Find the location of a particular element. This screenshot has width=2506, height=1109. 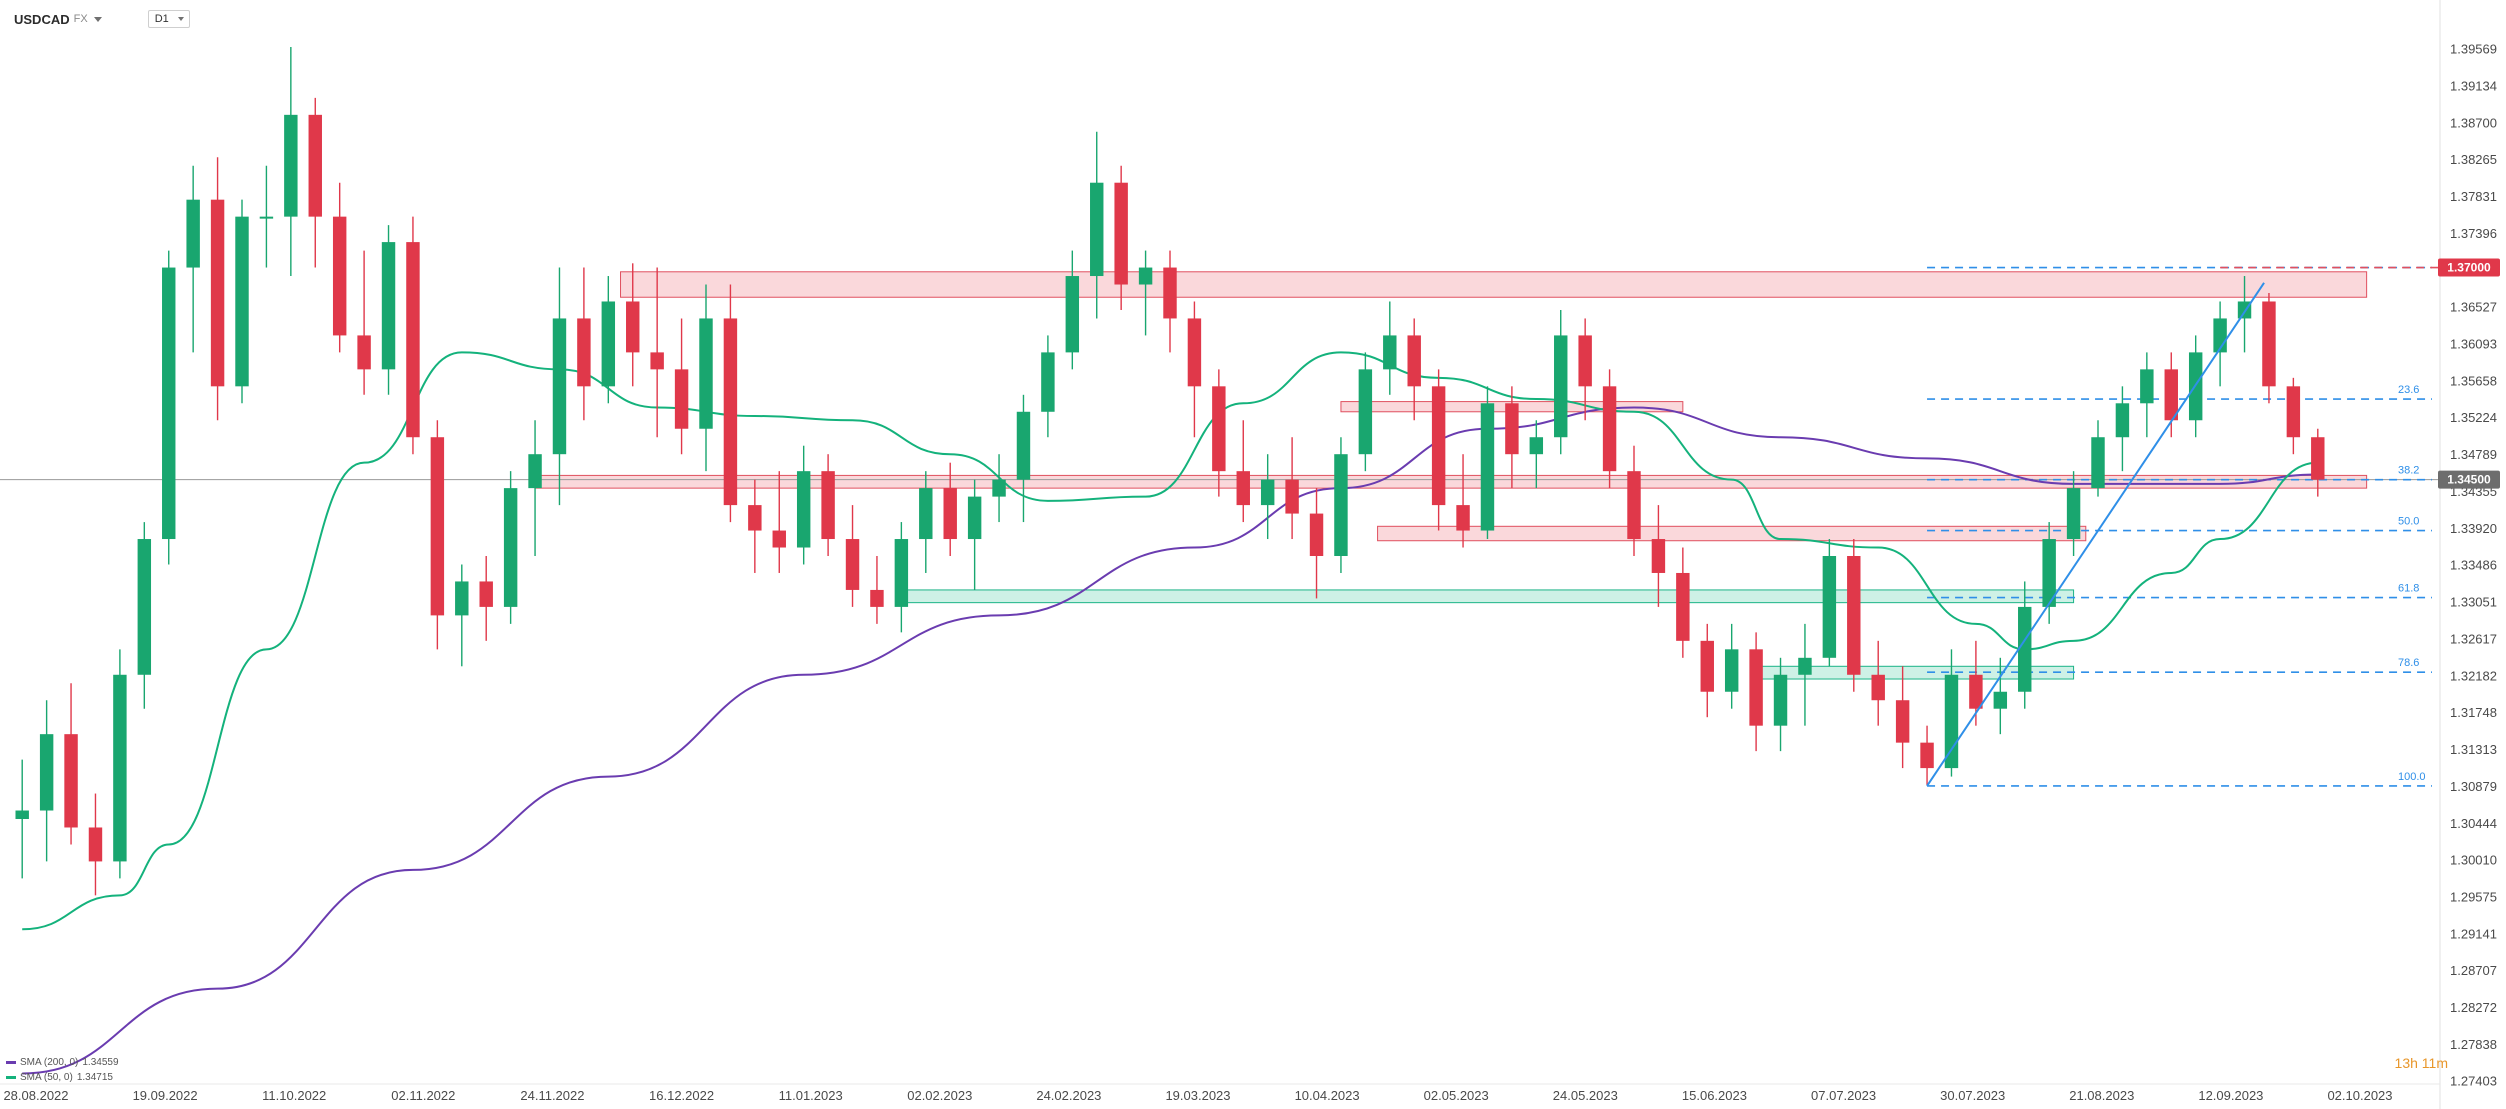

fib-level-label: 100.0 is located at coordinates (2412, 777).